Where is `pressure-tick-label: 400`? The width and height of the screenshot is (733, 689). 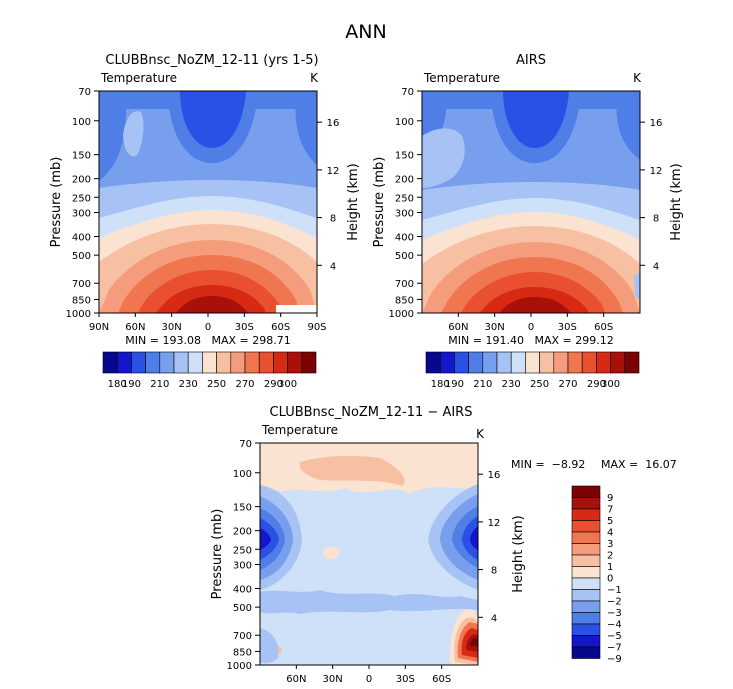
pressure-tick-label: 400 is located at coordinates (242, 590).